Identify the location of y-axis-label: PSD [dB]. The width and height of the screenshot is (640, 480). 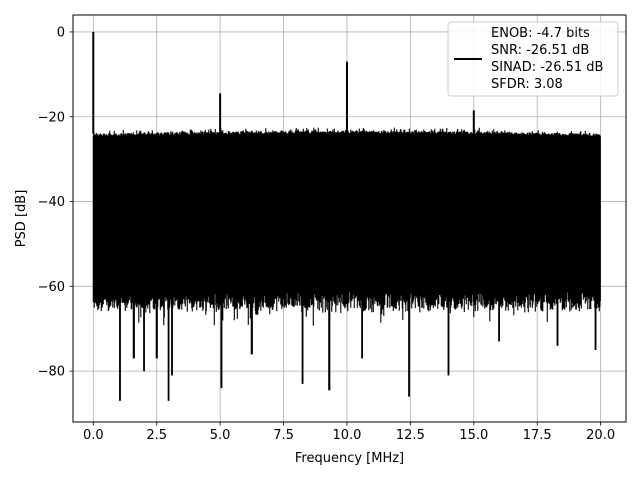
(21, 219).